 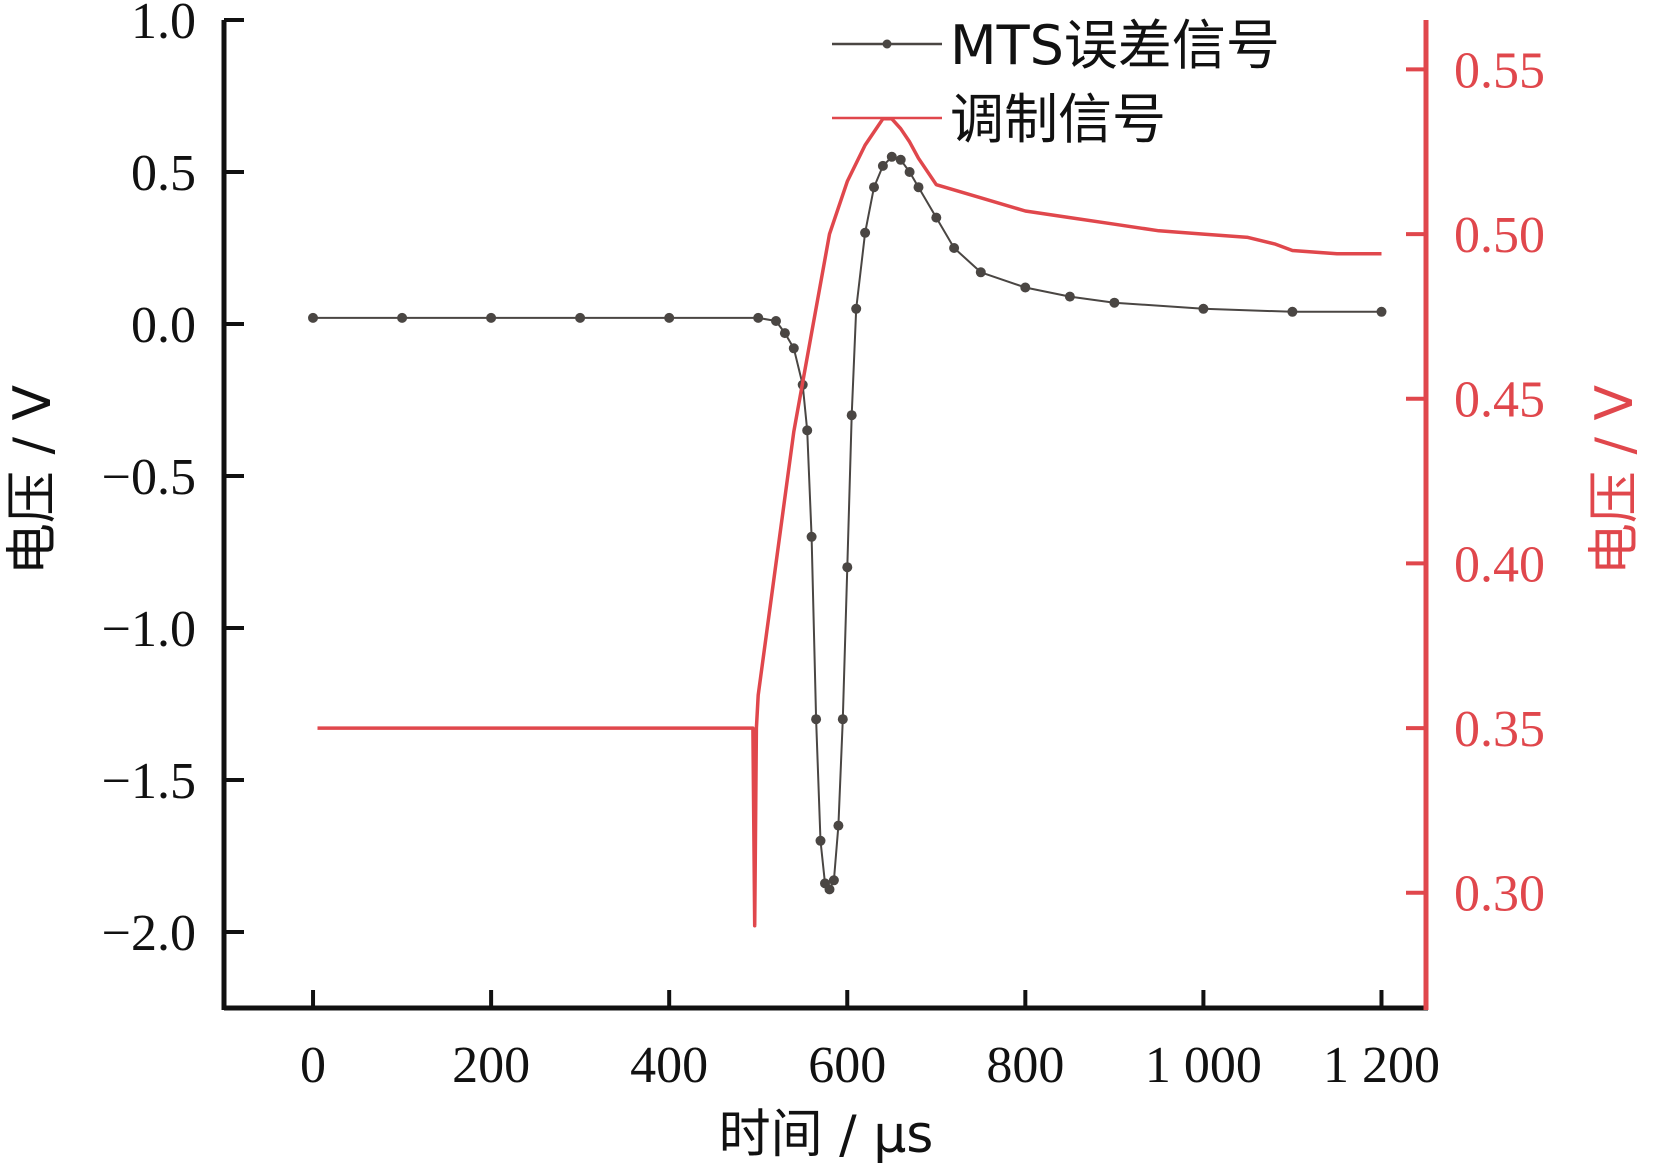 I want to click on right-y-tick-label: 0.35, so click(x=1499, y=729).